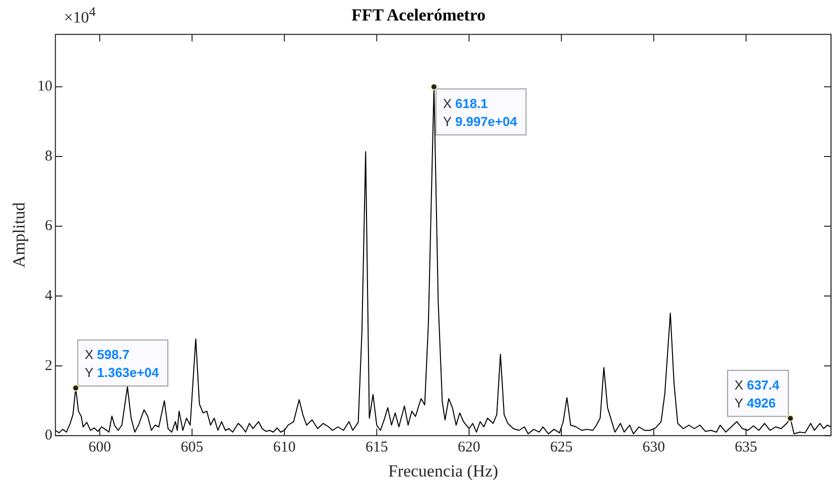 This screenshot has width=832, height=486. Describe the element at coordinates (44, 86) in the screenshot. I see `y-tick-label: 10` at that location.